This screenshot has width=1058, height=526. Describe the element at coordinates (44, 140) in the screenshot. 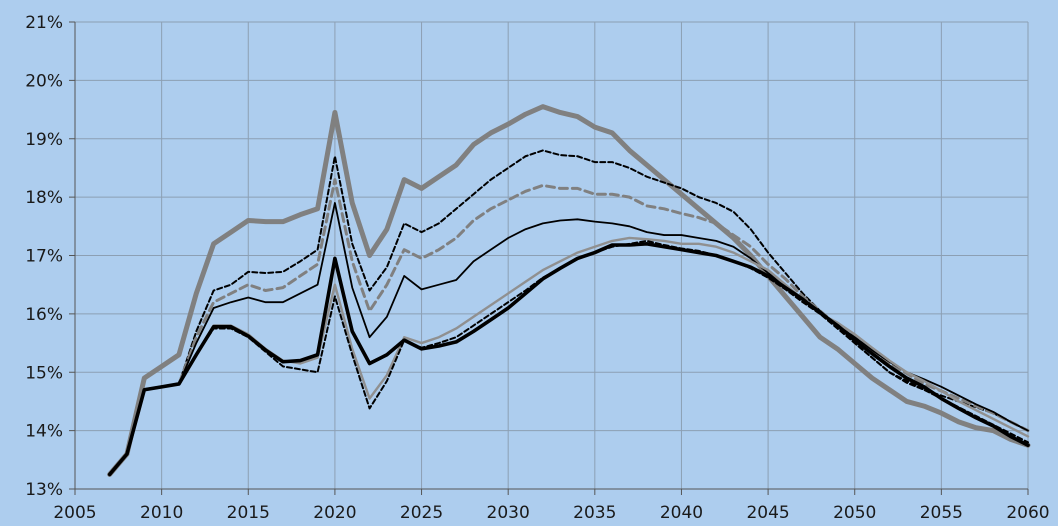

I see `y-tick-label: 19%` at that location.